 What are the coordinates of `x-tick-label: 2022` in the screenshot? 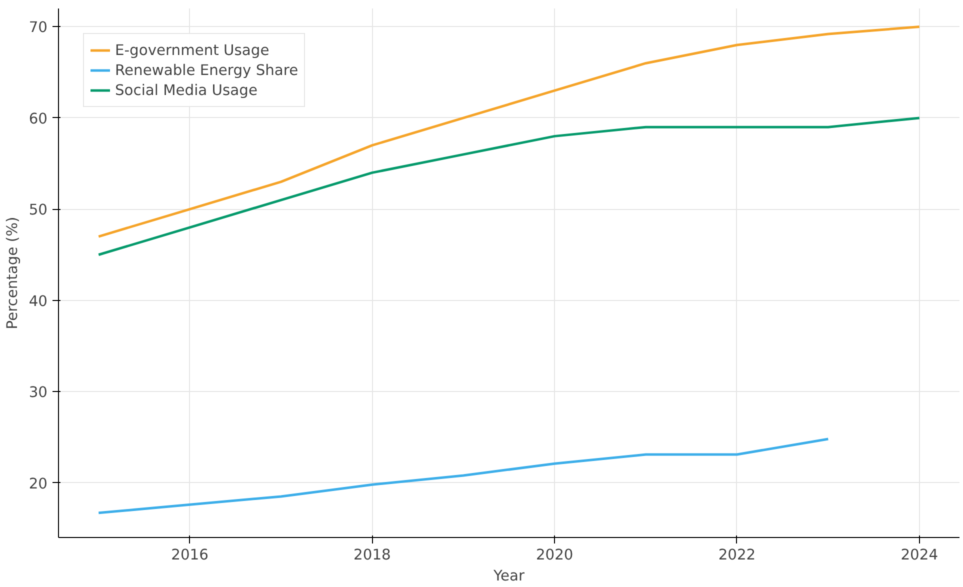 It's located at (737, 555).